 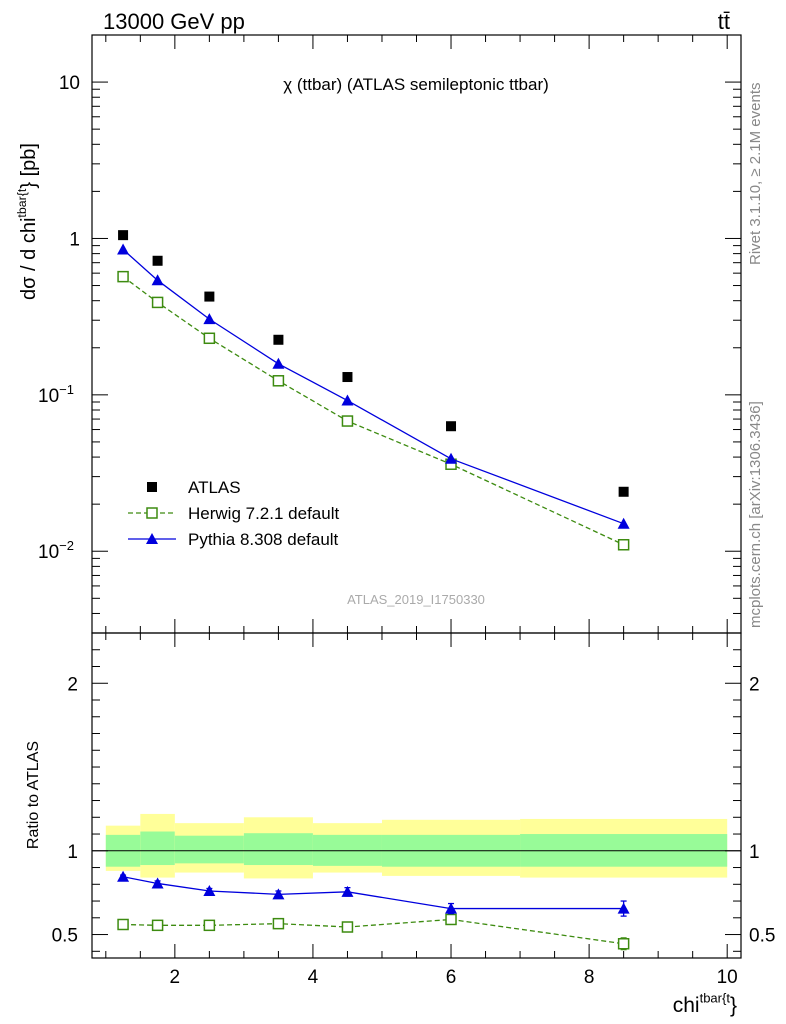 What do you see at coordinates (451, 977) in the screenshot?
I see `x-tick-label: 6` at bounding box center [451, 977].